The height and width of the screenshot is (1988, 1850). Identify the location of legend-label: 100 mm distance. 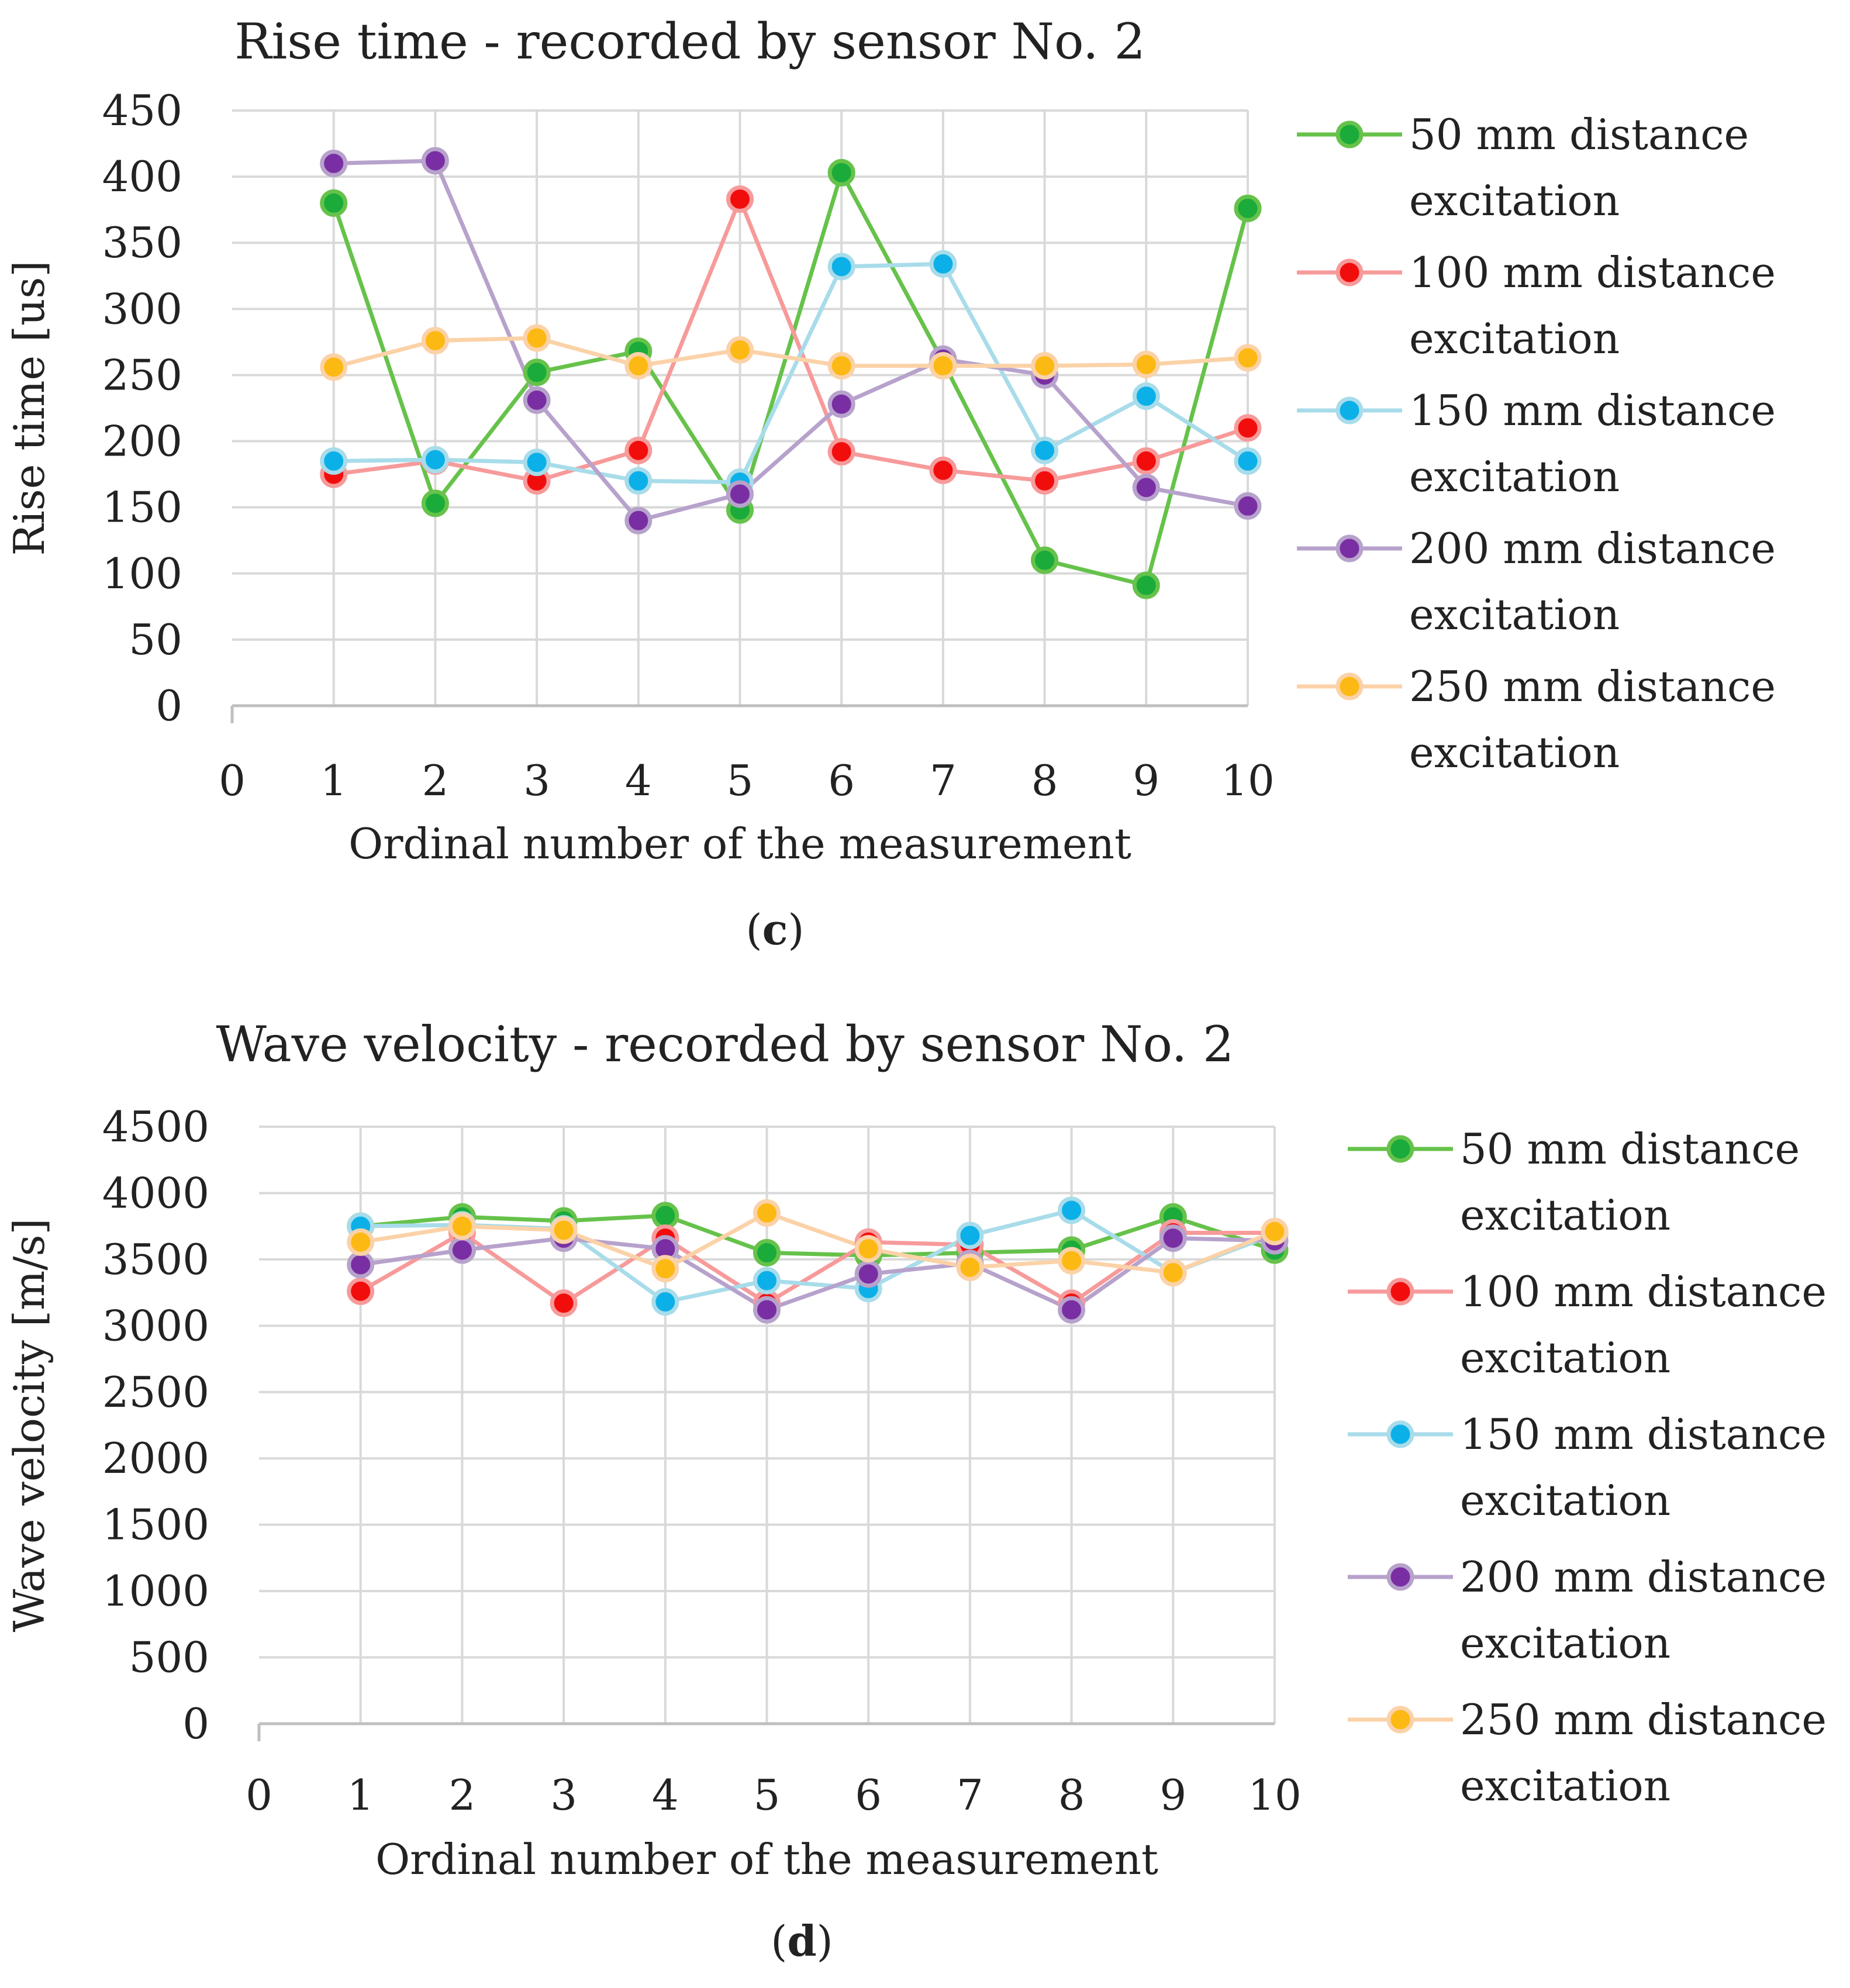
(1593, 272).